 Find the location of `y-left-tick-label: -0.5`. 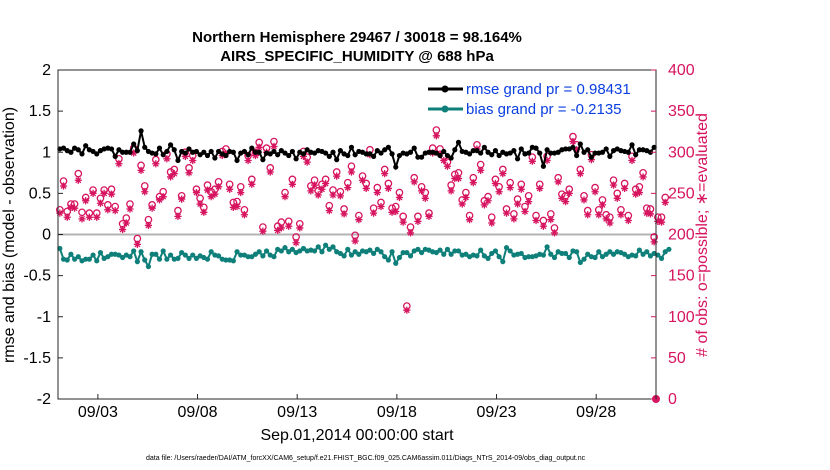

y-left-tick-label: -0.5 is located at coordinates (37, 276).